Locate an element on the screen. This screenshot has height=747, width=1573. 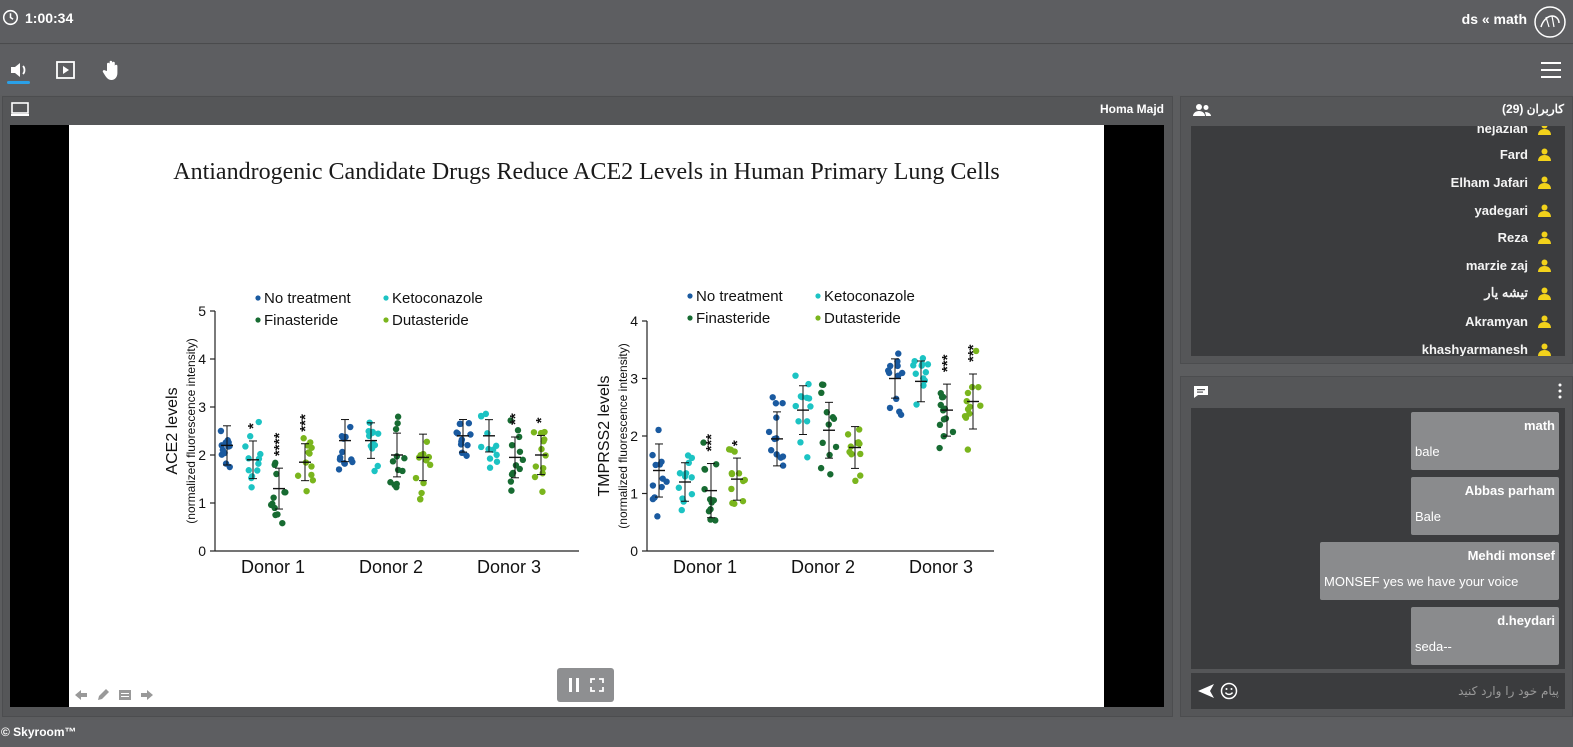
significance-label: ** is located at coordinates (515, 419).